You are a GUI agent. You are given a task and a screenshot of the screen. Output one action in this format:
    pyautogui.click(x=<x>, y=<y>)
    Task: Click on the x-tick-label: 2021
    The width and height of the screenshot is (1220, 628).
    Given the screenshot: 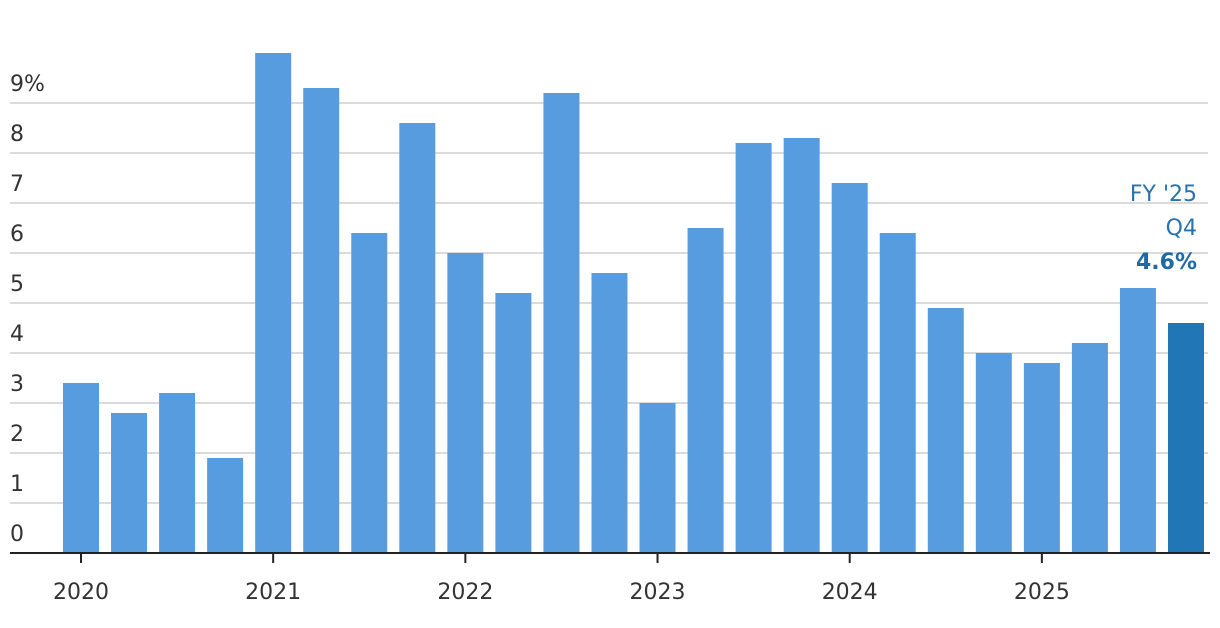 What is the action you would take?
    pyautogui.click(x=273, y=592)
    